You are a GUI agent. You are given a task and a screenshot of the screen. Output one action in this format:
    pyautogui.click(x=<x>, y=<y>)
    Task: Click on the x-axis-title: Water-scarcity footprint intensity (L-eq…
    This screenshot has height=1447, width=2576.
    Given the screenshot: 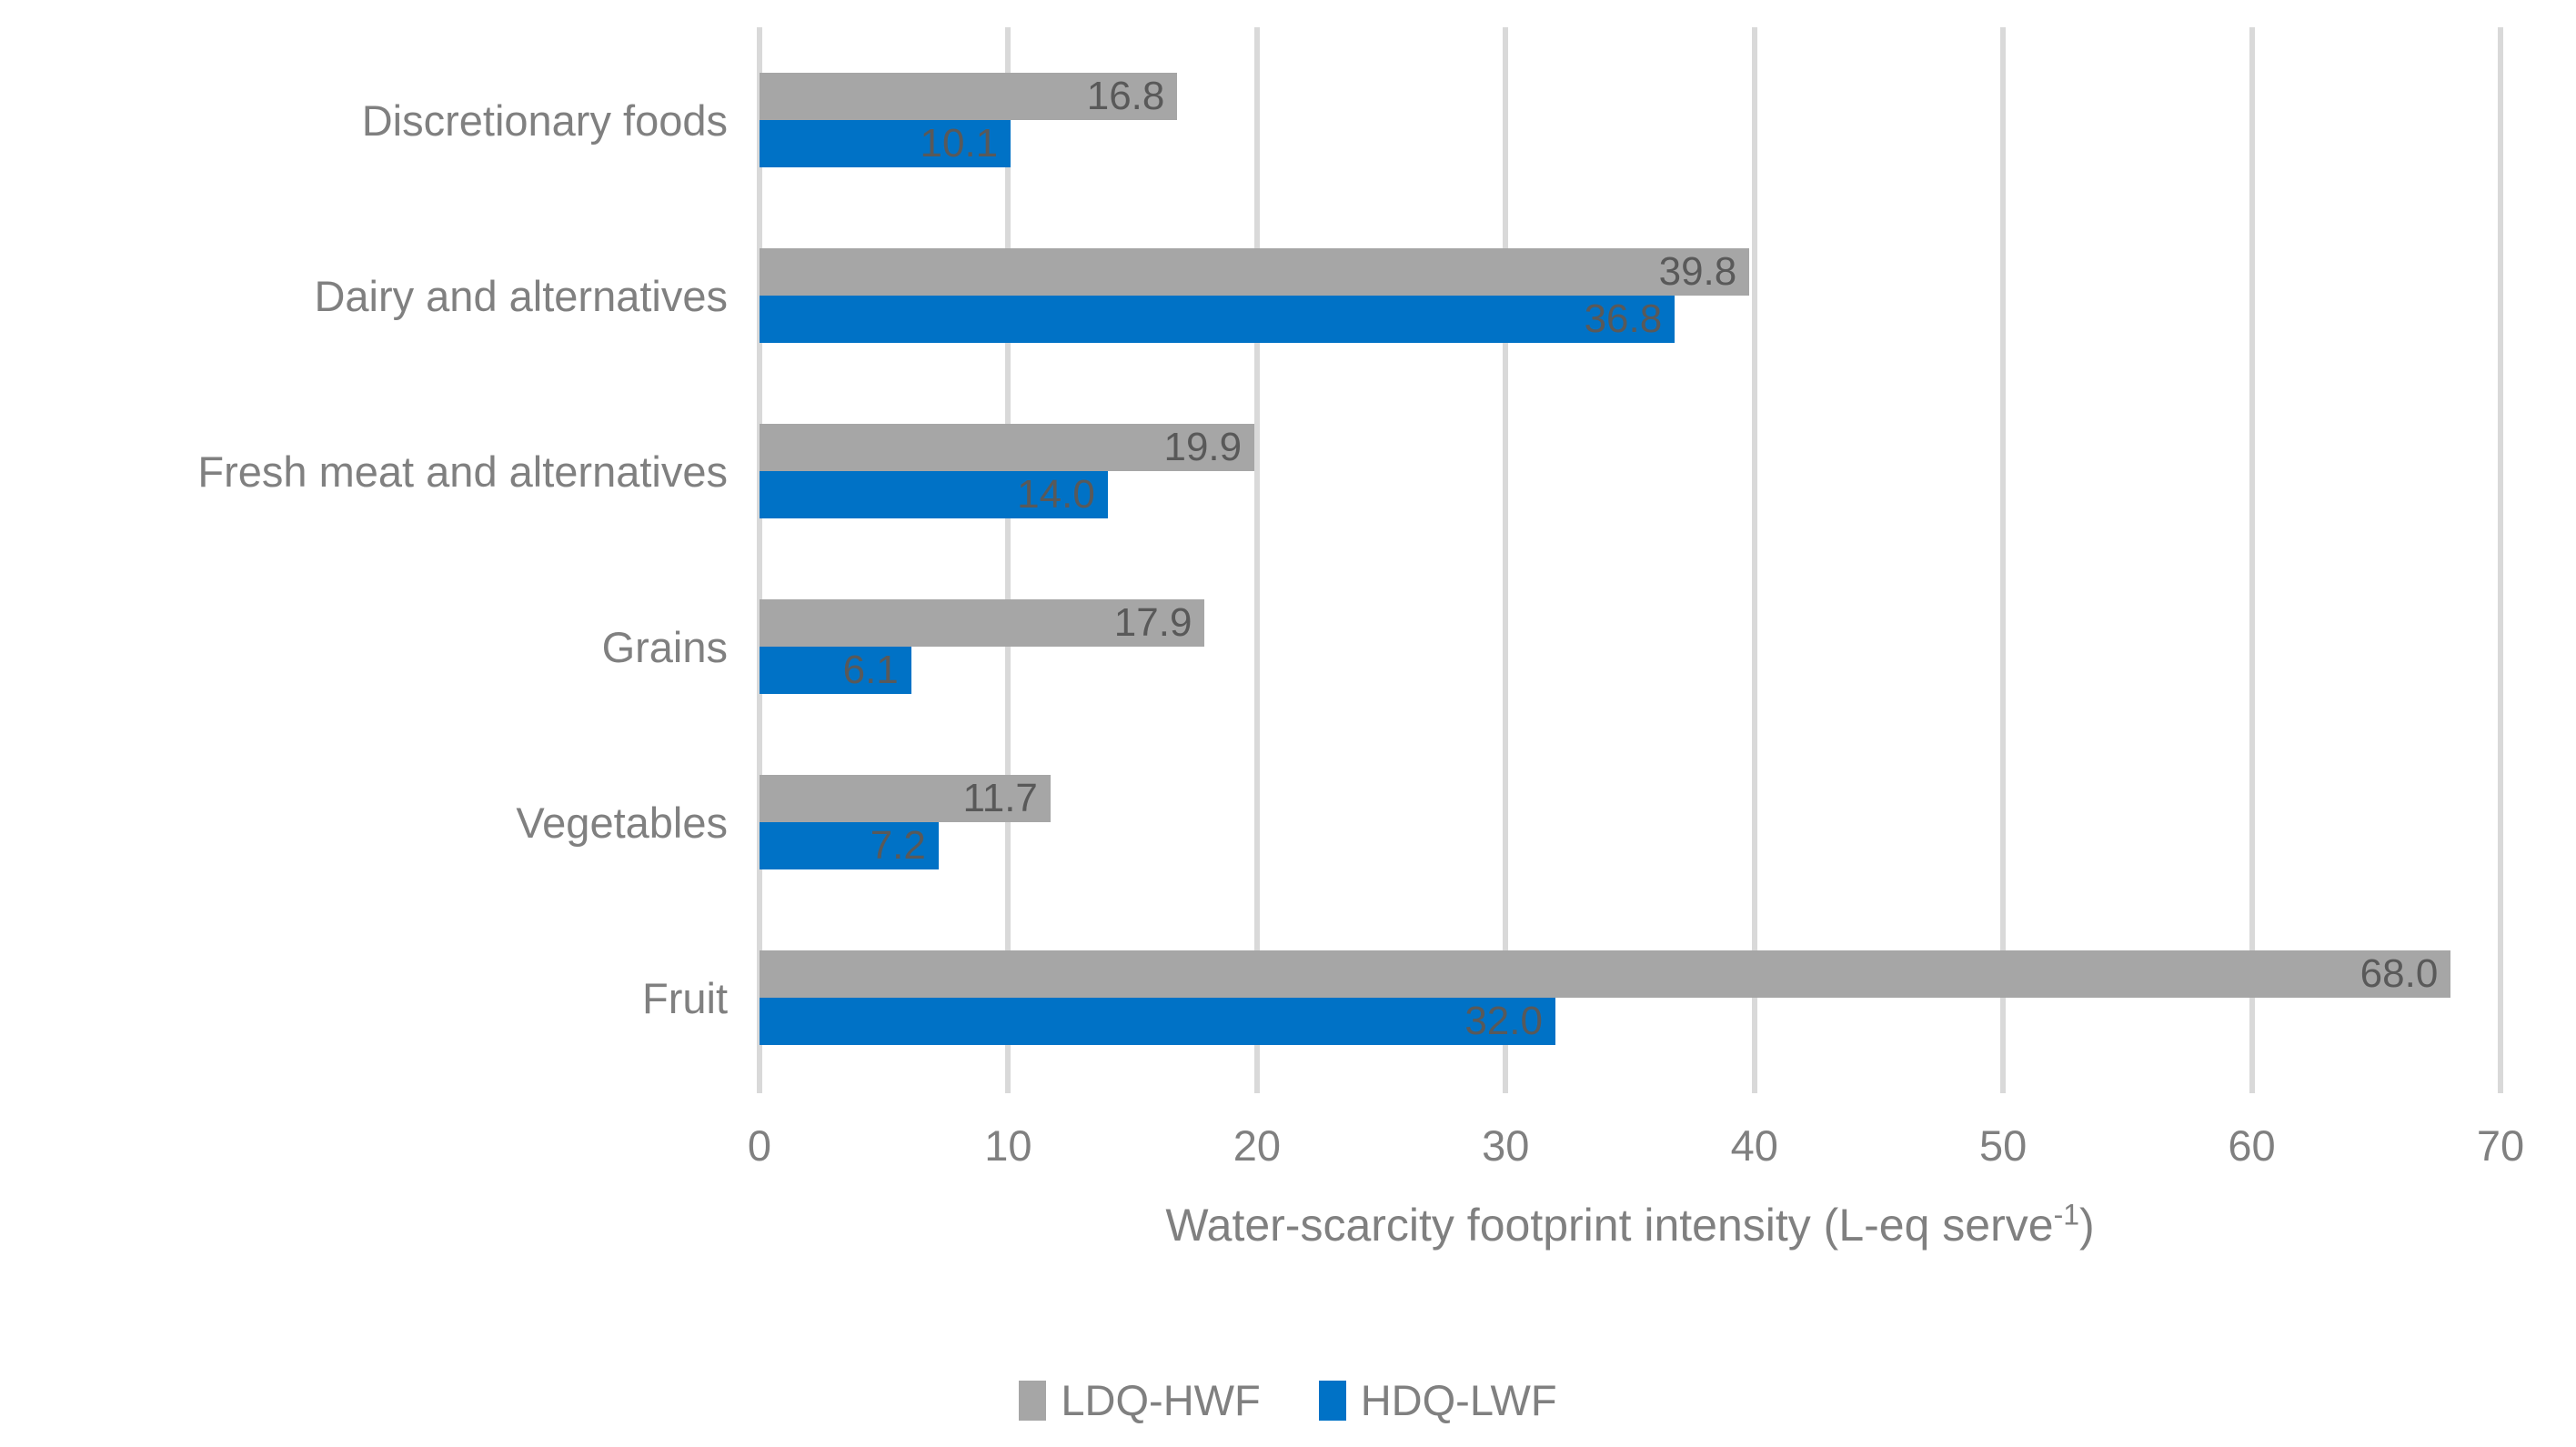 What is the action you would take?
    pyautogui.click(x=1630, y=1225)
    